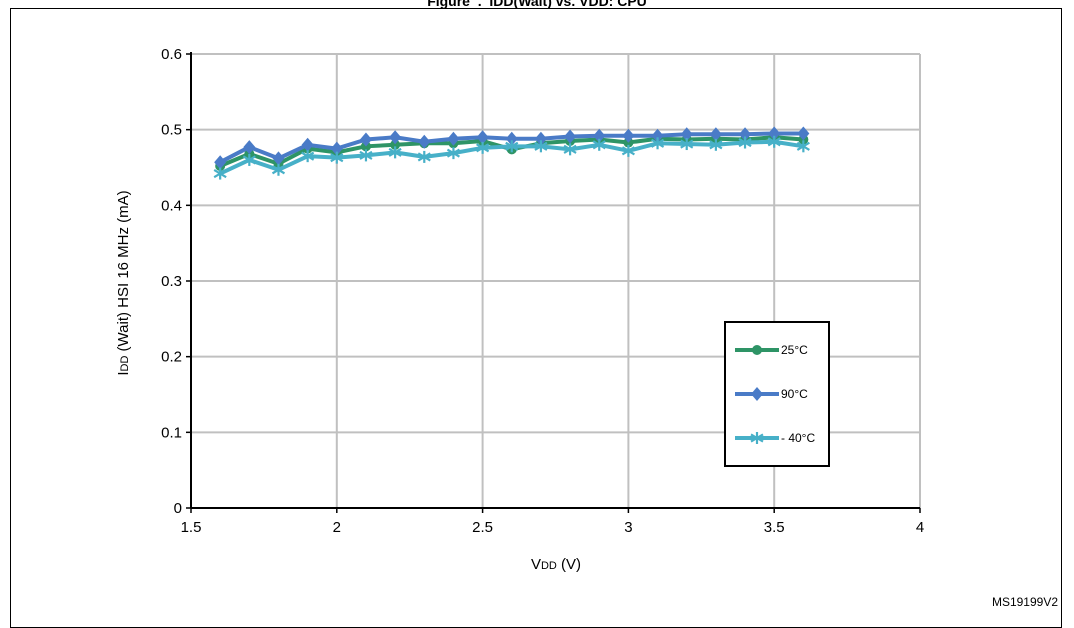 This screenshot has width=1074, height=628. I want to click on figure-title: Figure . IDD(Wait) vs. VDD: CPU, so click(537, 4).